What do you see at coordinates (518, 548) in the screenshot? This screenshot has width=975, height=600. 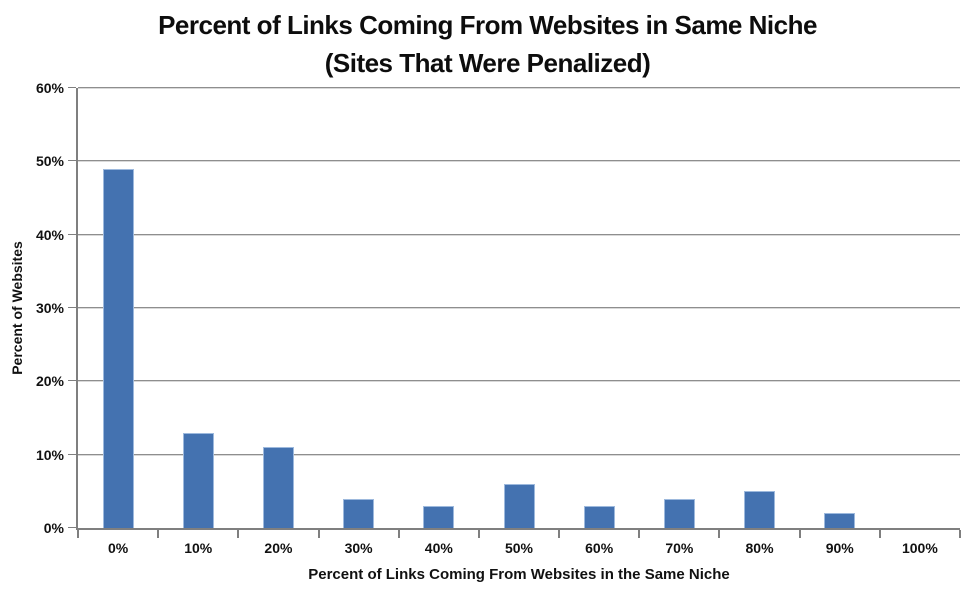 I see `x-tick-label: 50%` at bounding box center [518, 548].